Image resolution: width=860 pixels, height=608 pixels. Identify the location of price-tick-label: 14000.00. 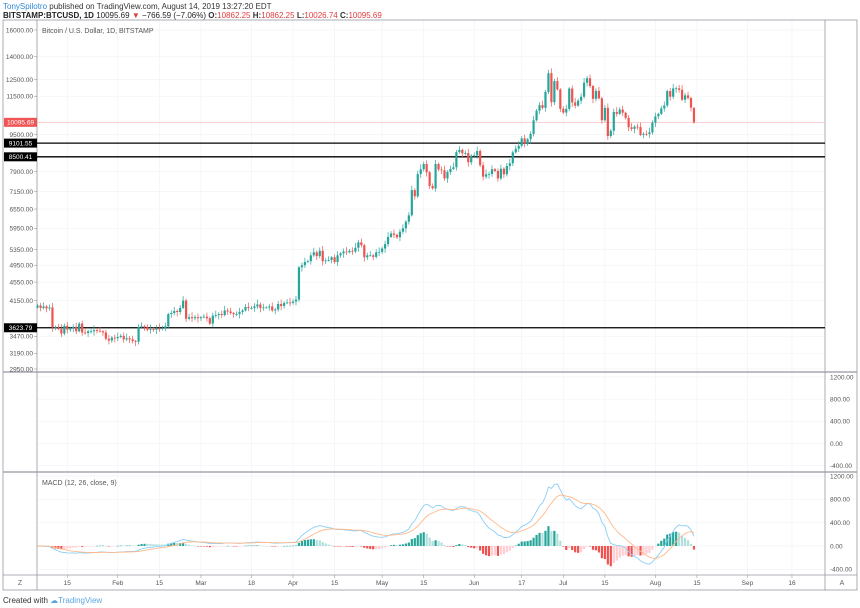
(19, 57).